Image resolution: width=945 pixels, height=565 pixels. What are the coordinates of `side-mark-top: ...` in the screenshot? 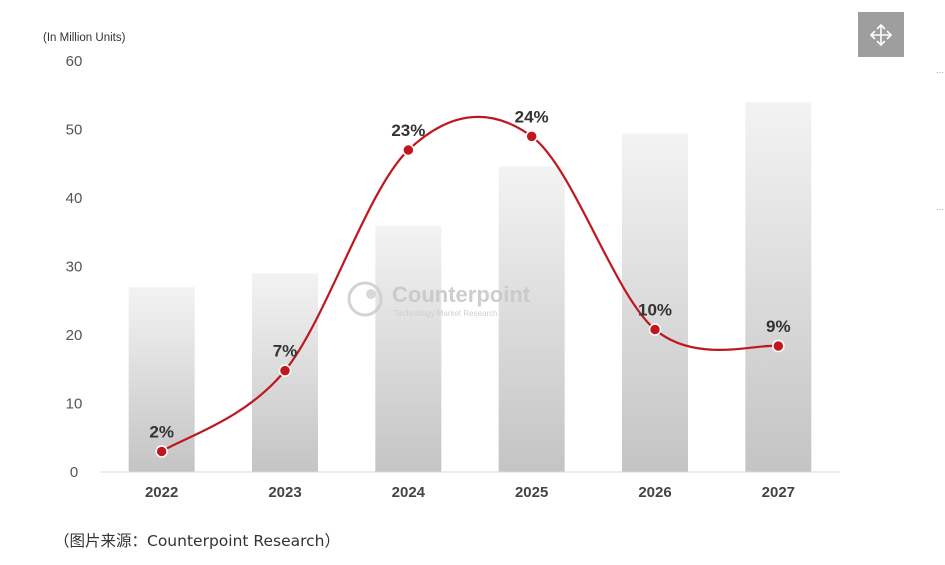 It's located at (940, 70).